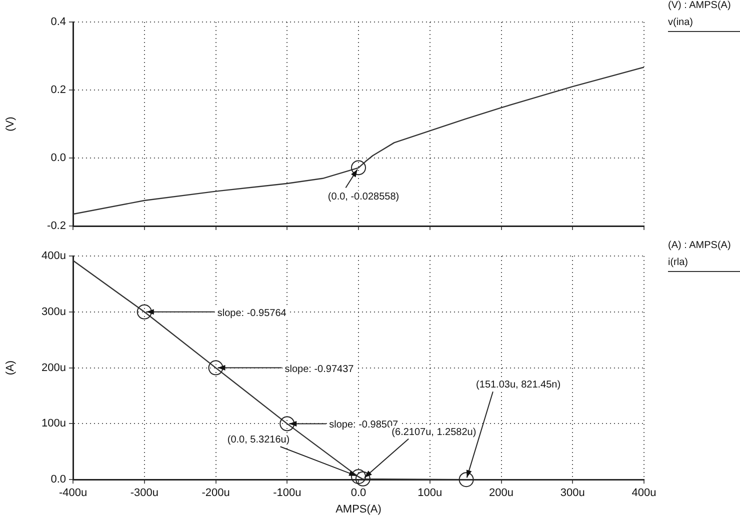 This screenshot has height=518, width=740. What do you see at coordinates (287, 493) in the screenshot?
I see `x-tick-label: -100u` at bounding box center [287, 493].